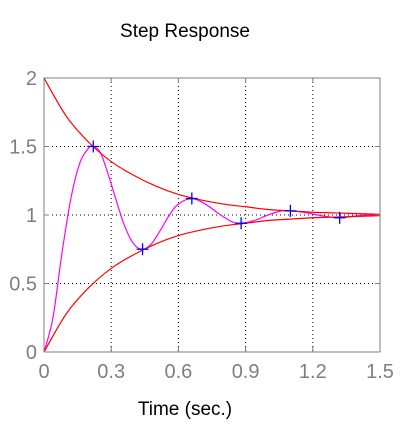 This screenshot has height=432, width=418. What do you see at coordinates (313, 372) in the screenshot?
I see `x-tick-label: 1.2` at bounding box center [313, 372].